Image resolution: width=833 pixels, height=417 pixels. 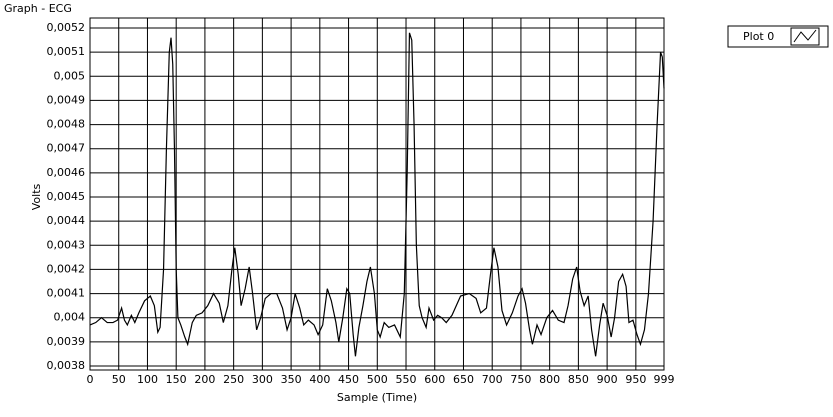 What do you see at coordinates (66, 51) in the screenshot?
I see `y-tick-label: 0,0051` at bounding box center [66, 51].